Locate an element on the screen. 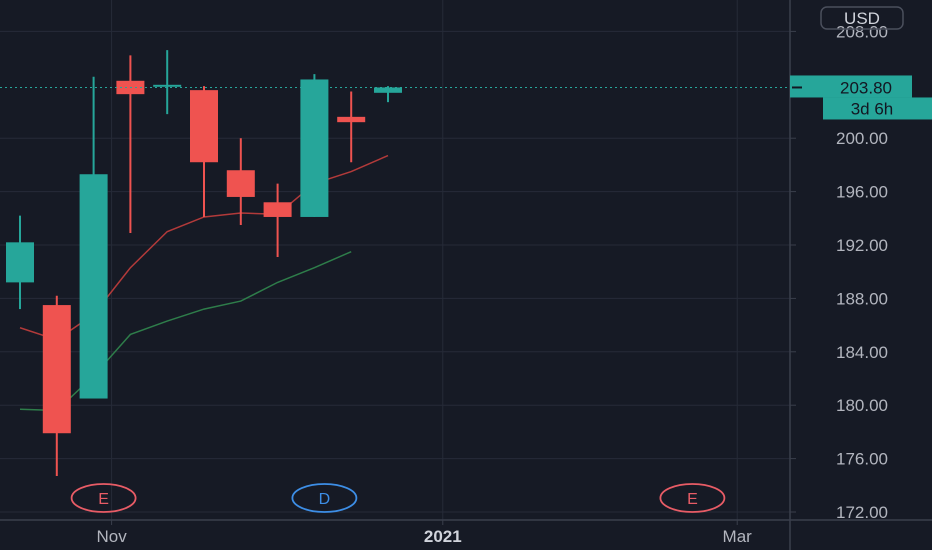  x-tick-label: Mar is located at coordinates (738, 536).